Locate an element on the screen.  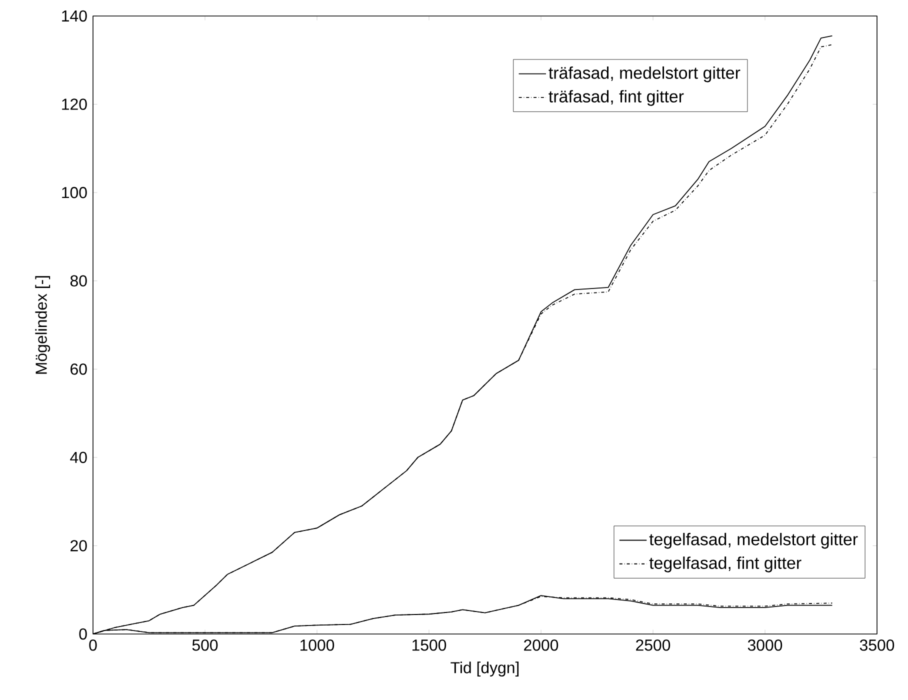
x-tick-label: 2000 is located at coordinates (541, 645).